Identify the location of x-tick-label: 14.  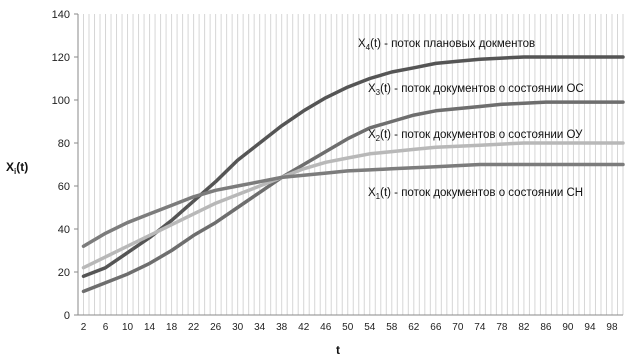
(150, 327).